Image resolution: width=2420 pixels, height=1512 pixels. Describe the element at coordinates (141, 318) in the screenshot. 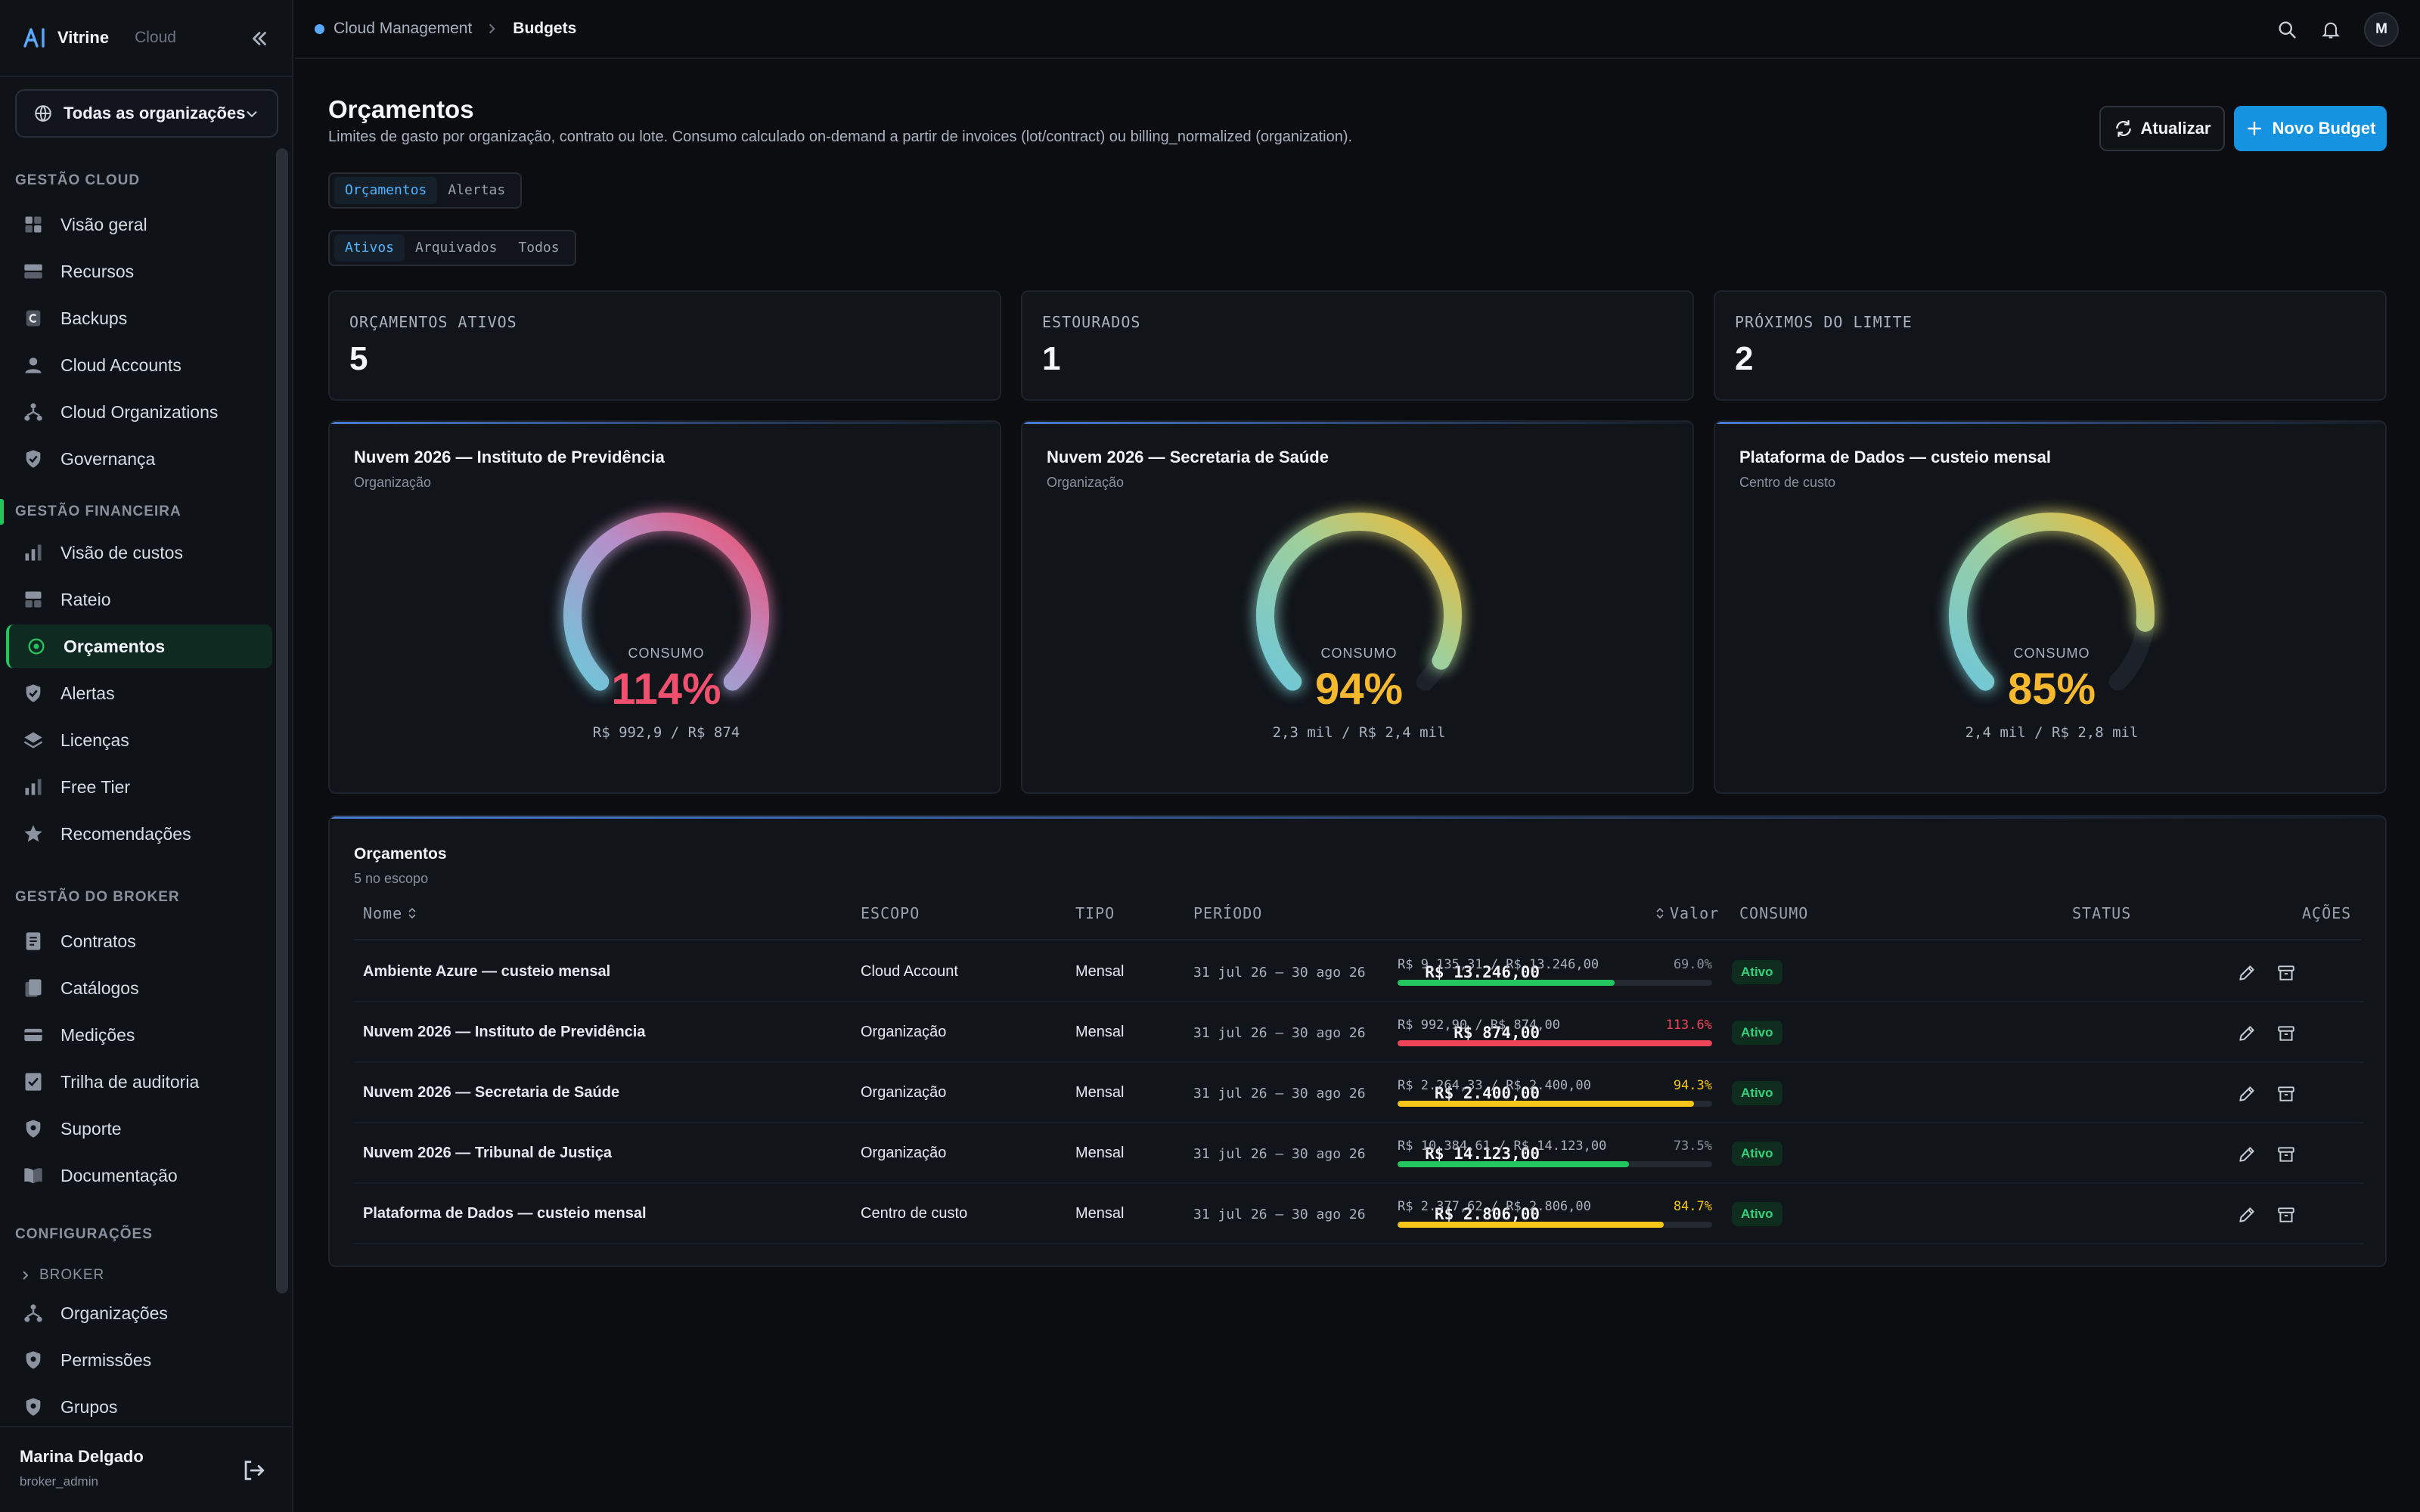

I see `sidebar-item-backups: Backups` at that location.